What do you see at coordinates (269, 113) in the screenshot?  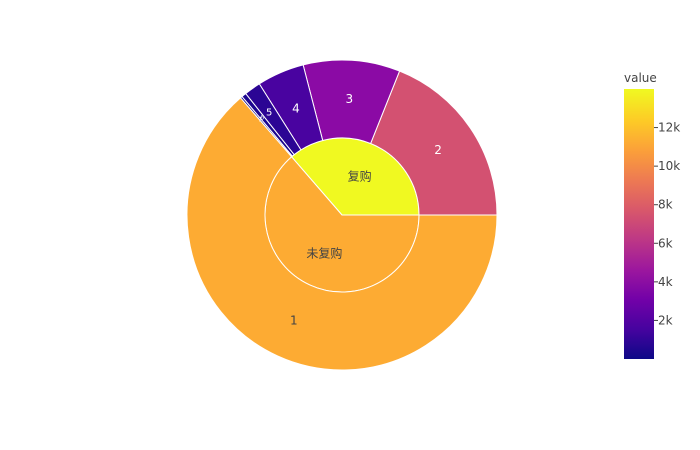 I see `outer-sector-label: 5` at bounding box center [269, 113].